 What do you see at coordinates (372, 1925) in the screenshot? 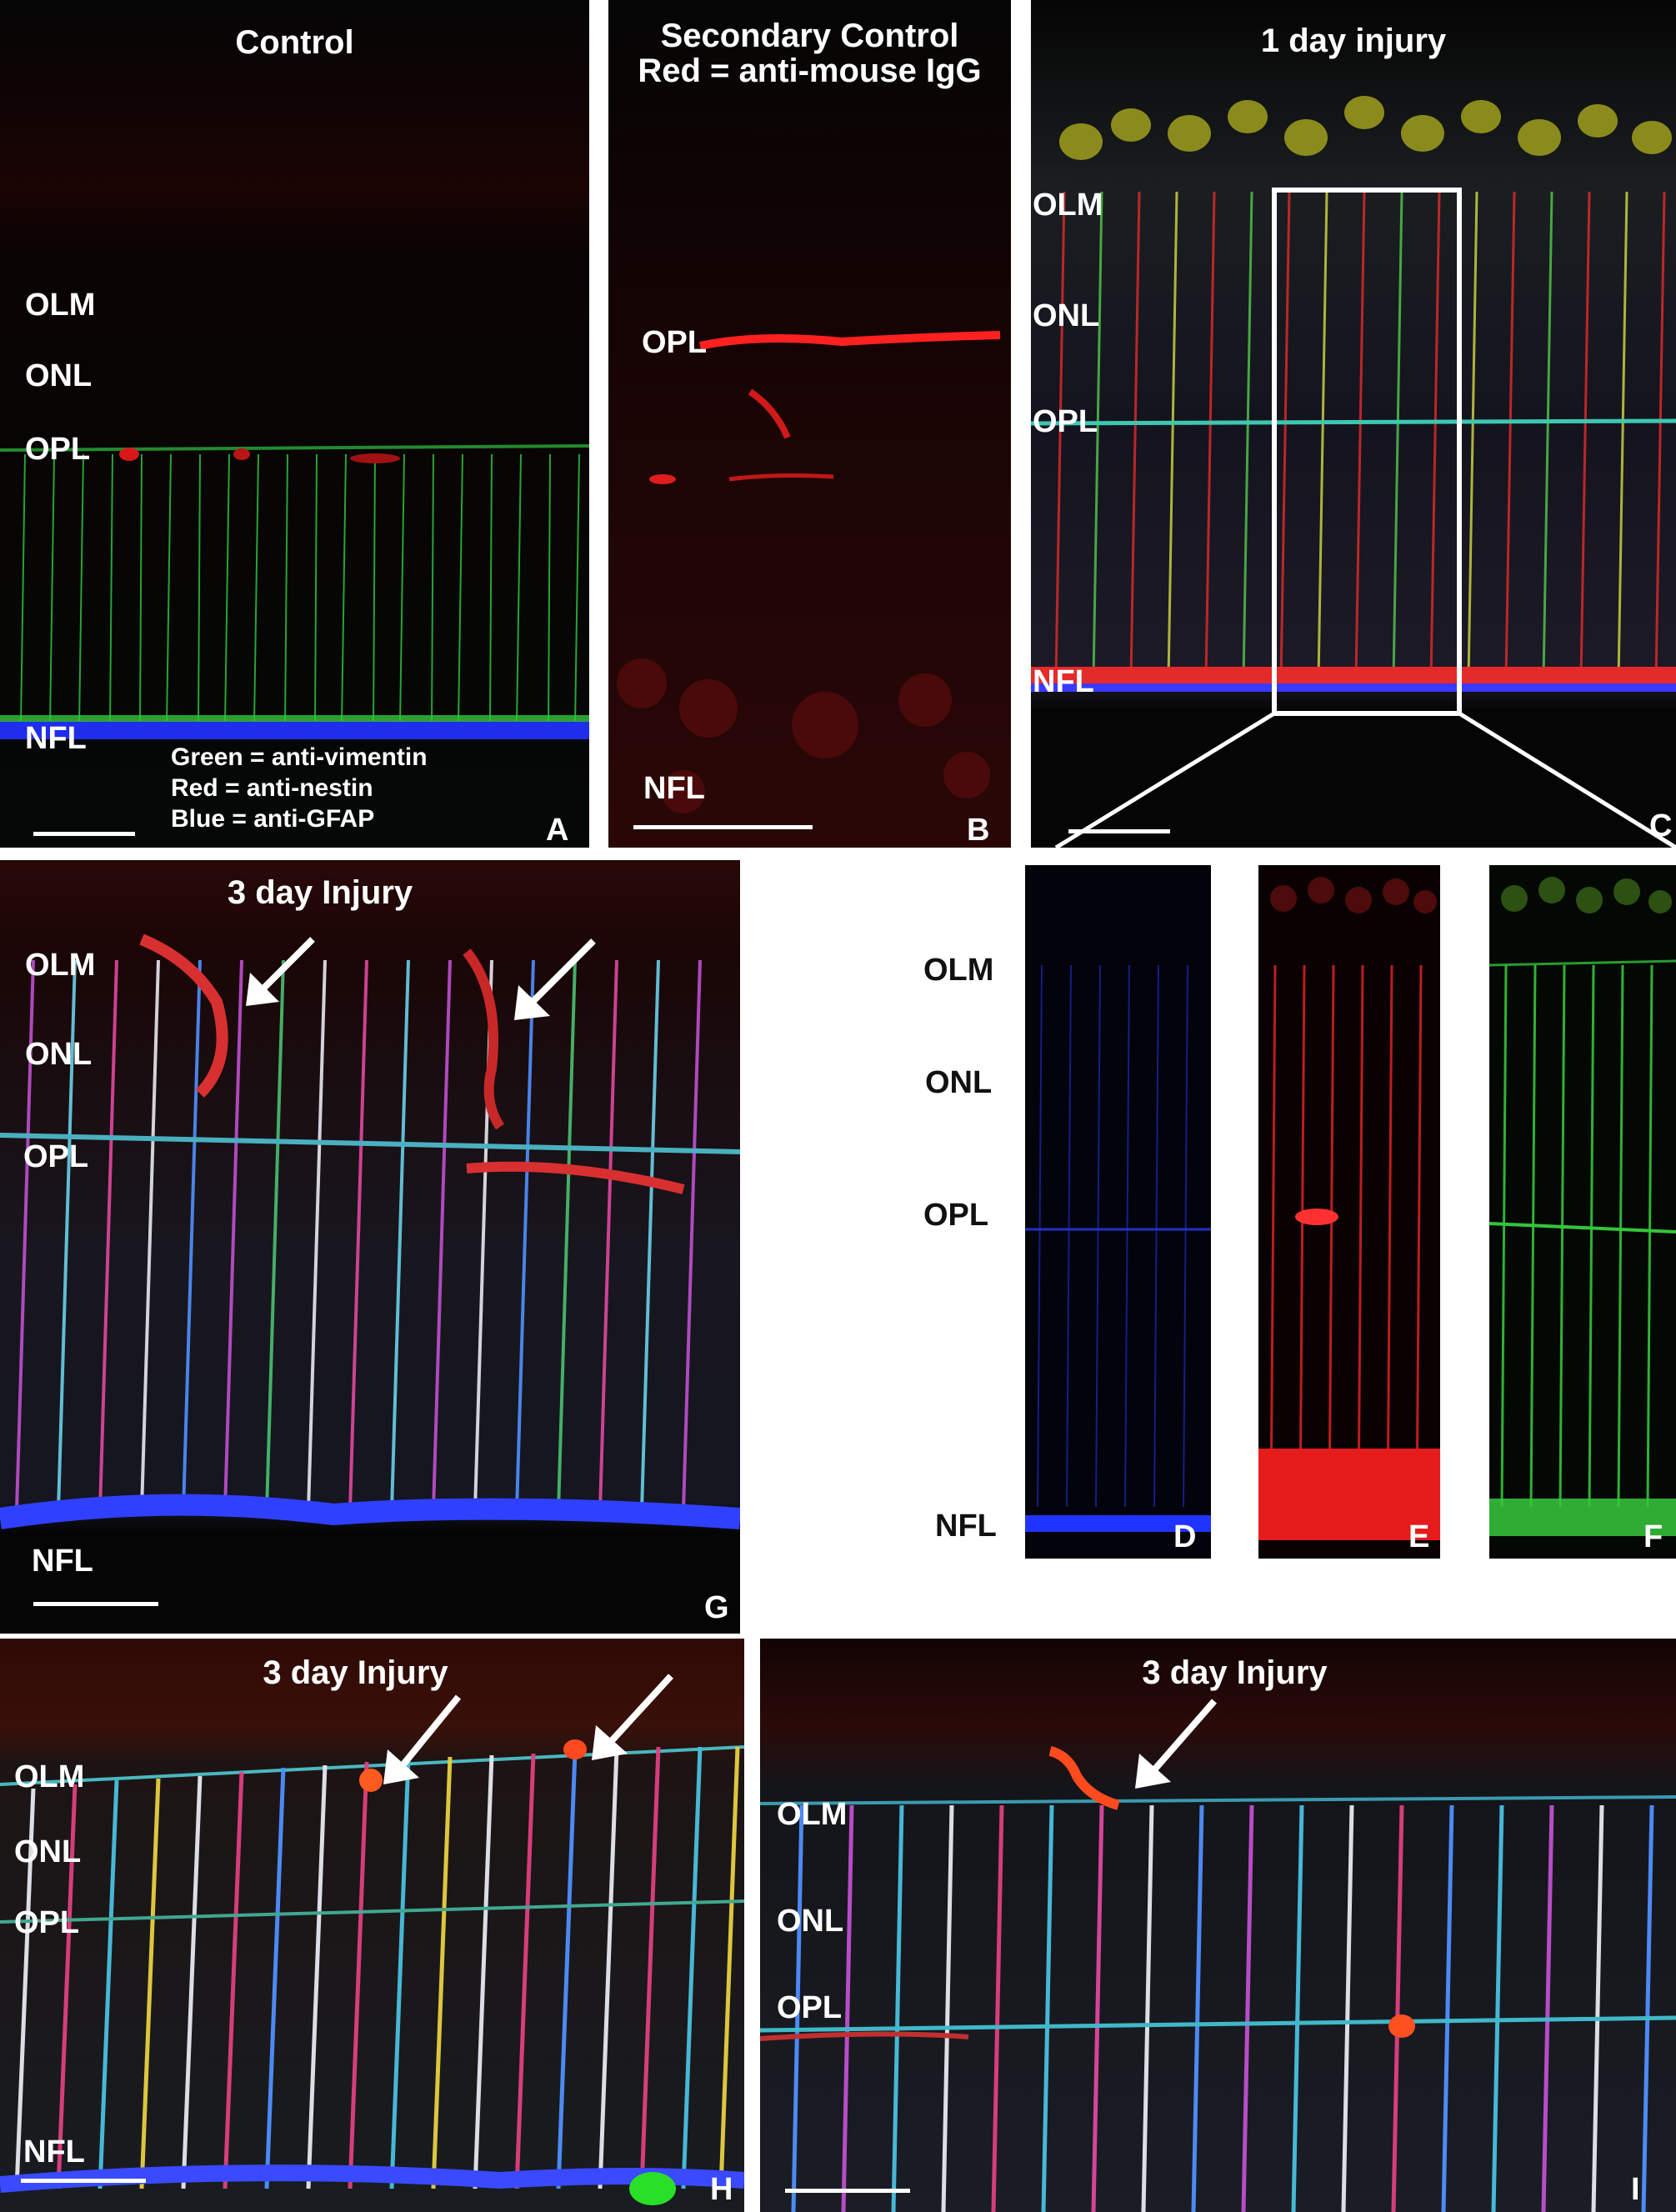
I see `panel-h: 3 day Injury OLM ONL OPL NFL H` at bounding box center [372, 1925].